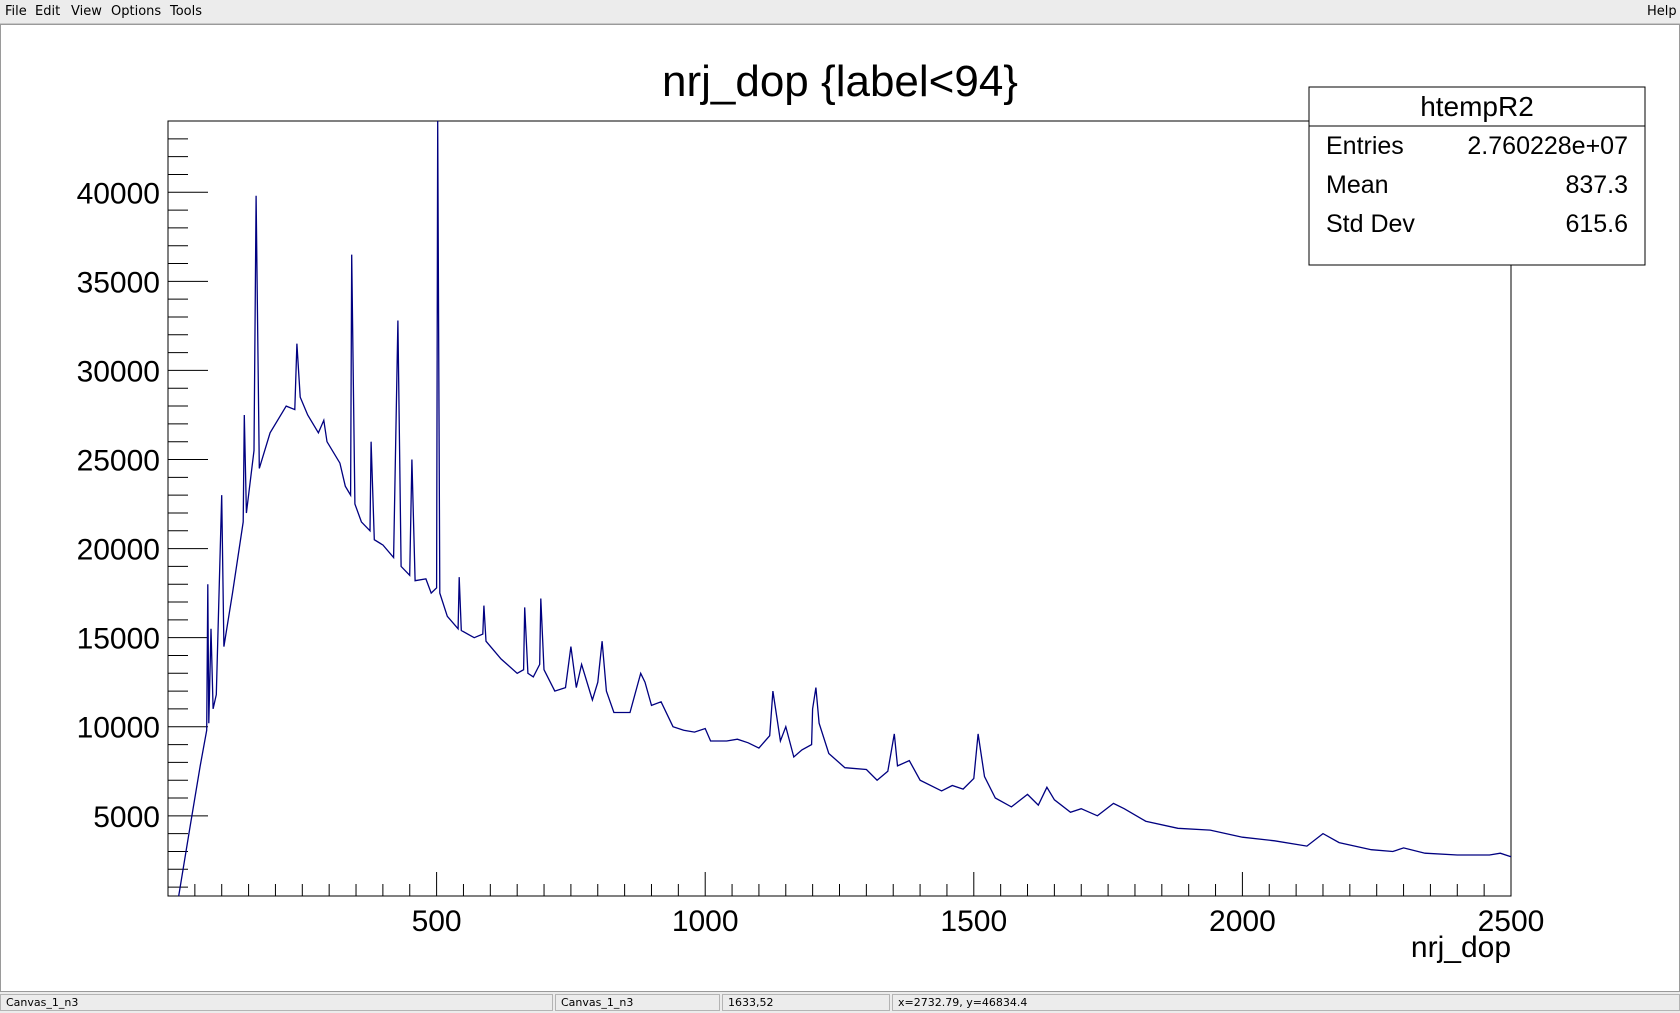 This screenshot has width=1680, height=1013. I want to click on menu-tools: Tools, so click(186, 11).